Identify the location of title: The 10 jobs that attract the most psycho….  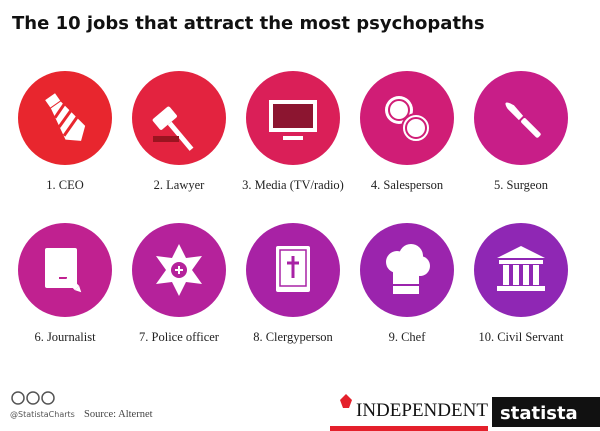
(248, 23).